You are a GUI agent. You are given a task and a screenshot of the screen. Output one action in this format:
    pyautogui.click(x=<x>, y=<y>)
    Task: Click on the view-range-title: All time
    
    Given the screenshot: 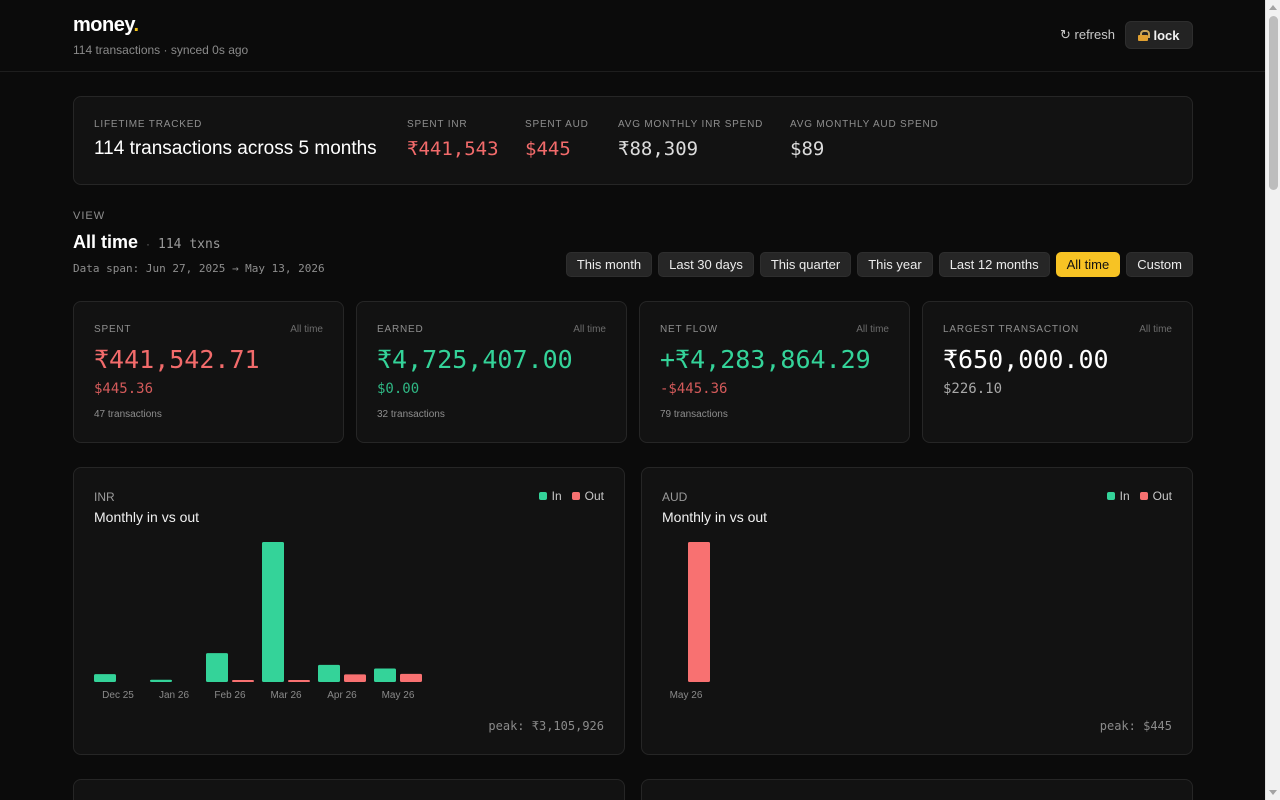 What is the action you would take?
    pyautogui.click(x=106, y=242)
    